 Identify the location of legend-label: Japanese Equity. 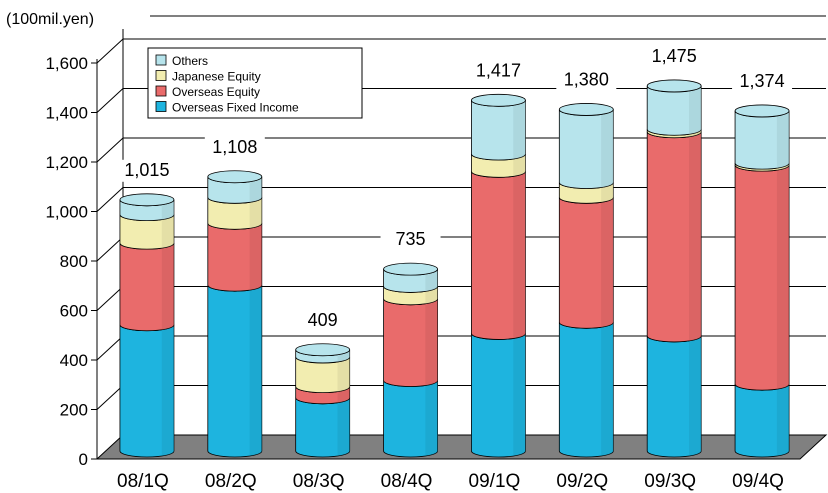
(216, 77).